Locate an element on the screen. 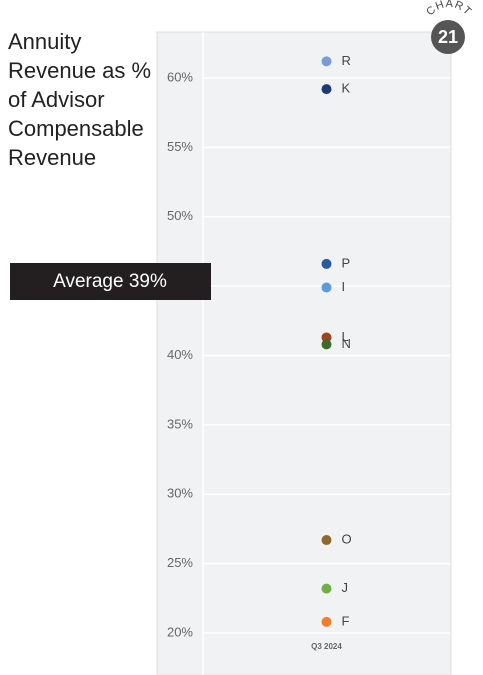 Image resolution: width=483 pixels, height=675 pixels. point-label: L is located at coordinates (345, 336).